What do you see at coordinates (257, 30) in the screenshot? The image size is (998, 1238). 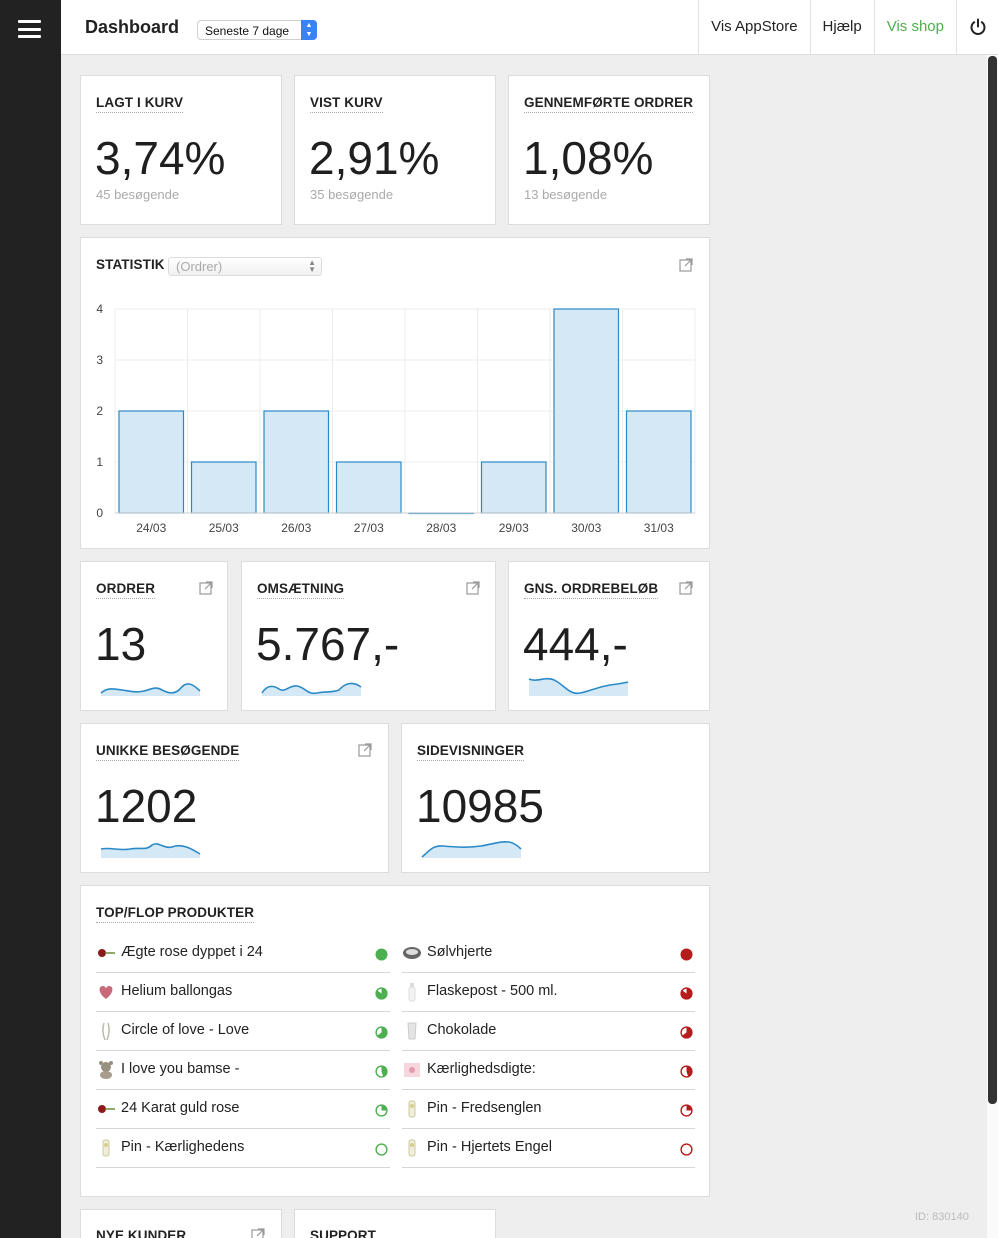 I see `date-range-select: Seneste 7 dage ▲ ▼` at bounding box center [257, 30].